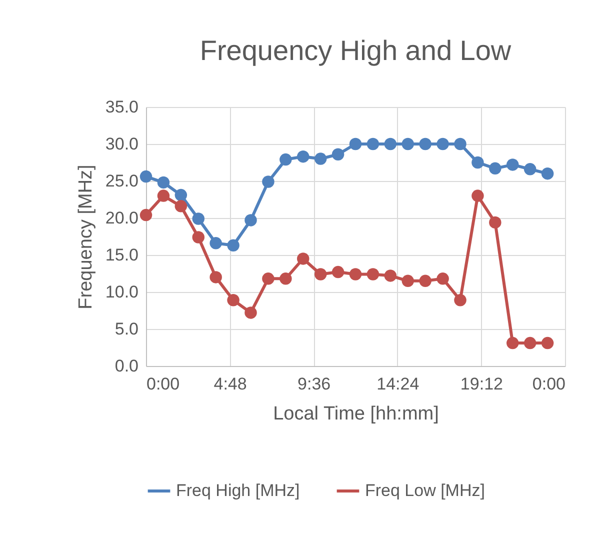  What do you see at coordinates (121, 144) in the screenshot?
I see `y-tick-label: 30.0` at bounding box center [121, 144].